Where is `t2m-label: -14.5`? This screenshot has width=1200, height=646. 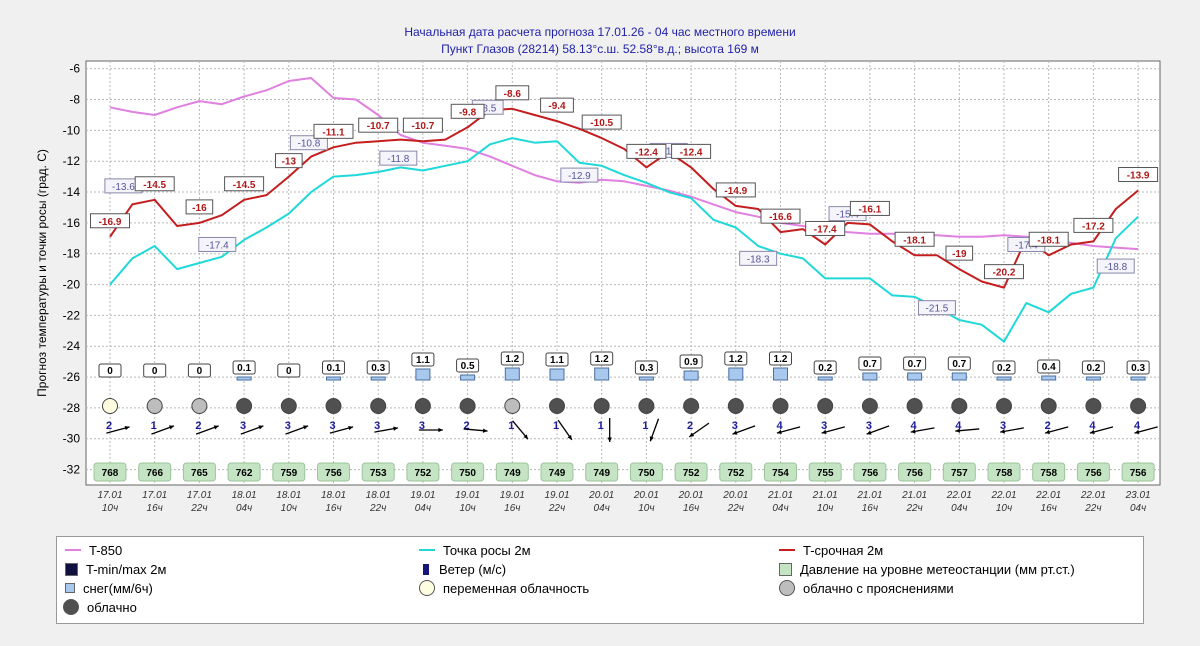
t2m-label: -14.5 is located at coordinates (154, 185).